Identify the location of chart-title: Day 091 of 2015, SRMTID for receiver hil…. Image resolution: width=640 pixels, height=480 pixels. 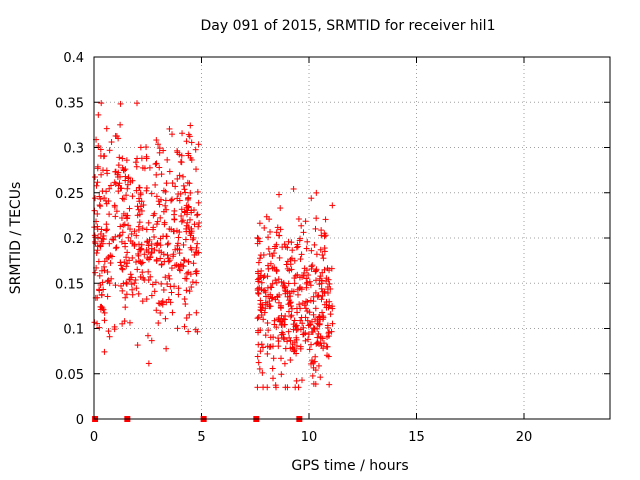
(348, 26).